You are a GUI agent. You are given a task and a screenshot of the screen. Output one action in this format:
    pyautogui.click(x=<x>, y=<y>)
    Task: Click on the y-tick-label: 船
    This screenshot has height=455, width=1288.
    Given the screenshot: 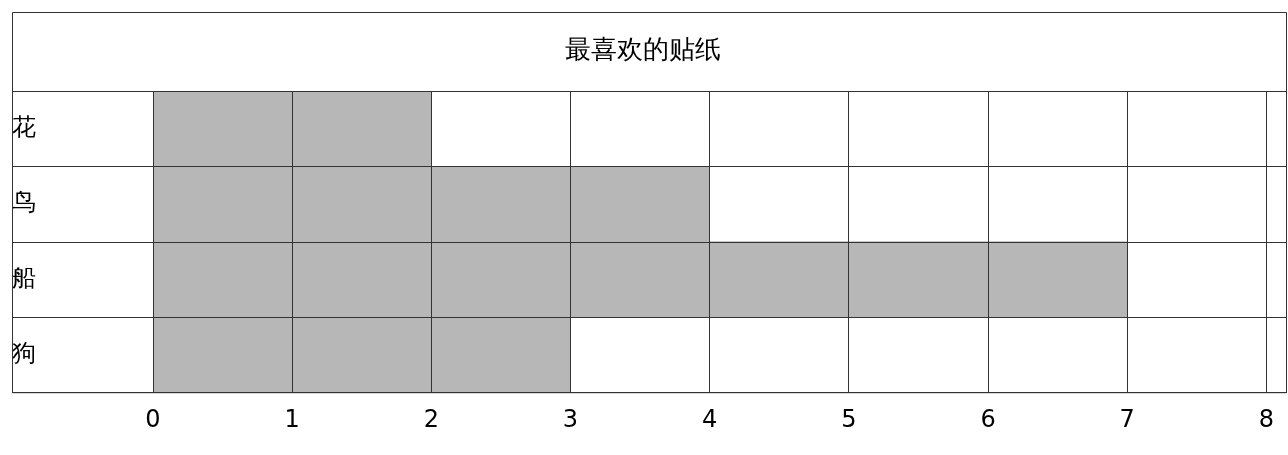 What is the action you would take?
    pyautogui.click(x=24, y=277)
    